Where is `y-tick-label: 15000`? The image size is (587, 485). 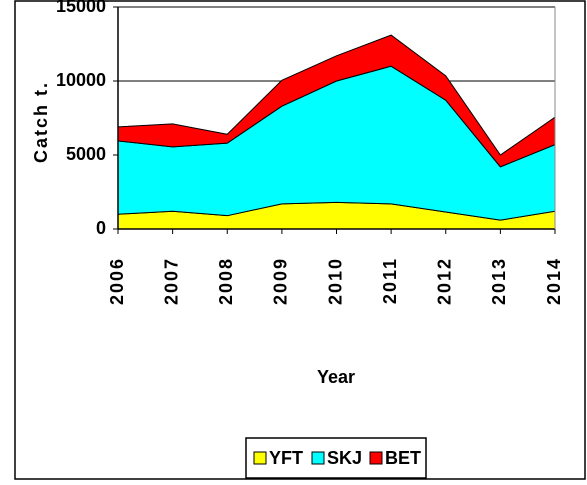
y-tick-label: 15000 is located at coordinates (81, 8).